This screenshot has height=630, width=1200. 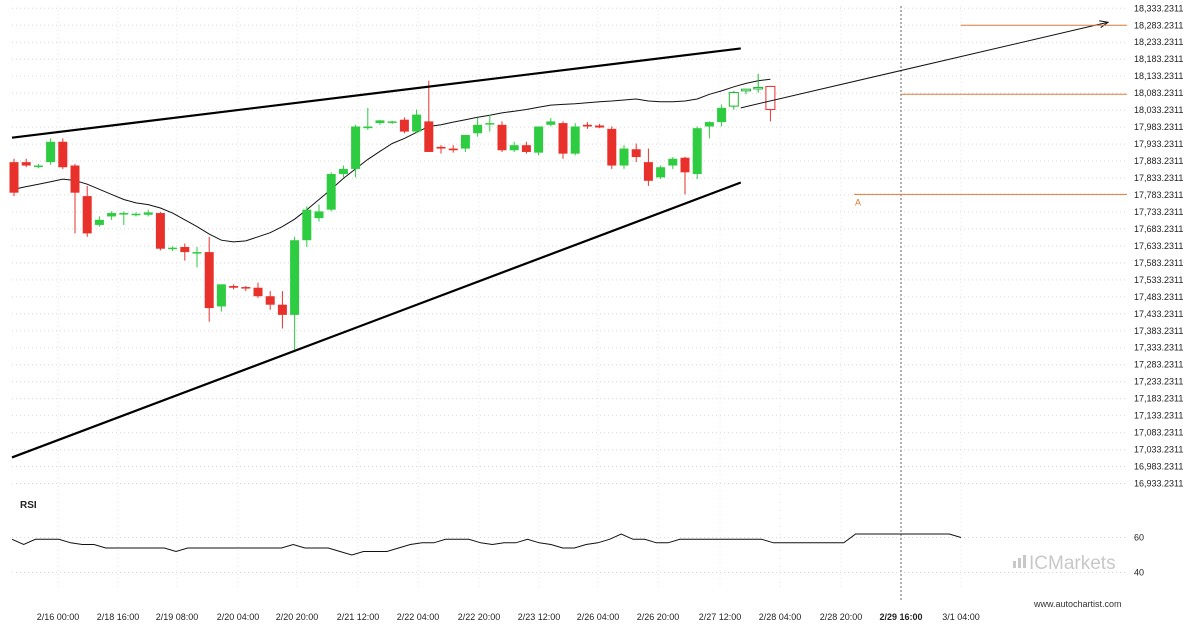 What do you see at coordinates (1158, 229) in the screenshot?
I see `y-tick-label: 17,683.2311` at bounding box center [1158, 229].